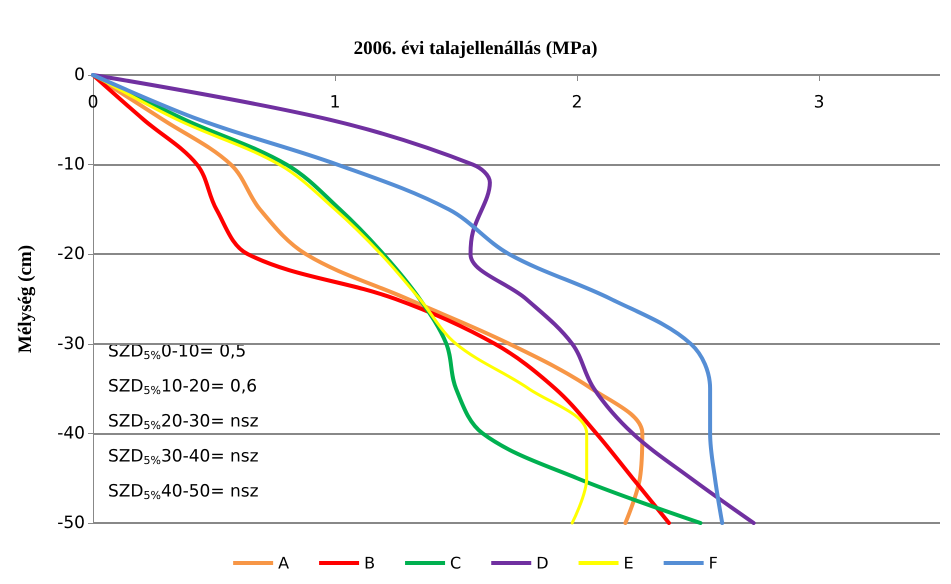 The image size is (951, 584). Describe the element at coordinates (71, 344) in the screenshot. I see `y-tick-label: -30` at that location.